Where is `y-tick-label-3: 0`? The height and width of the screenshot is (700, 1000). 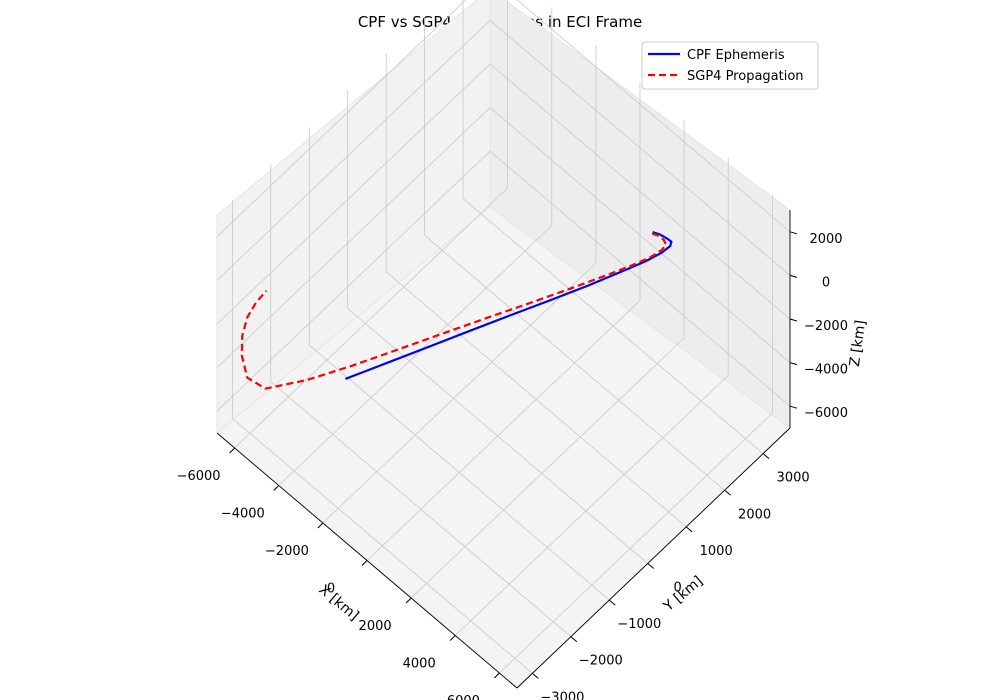 y-tick-label-3: 0 is located at coordinates (678, 588).